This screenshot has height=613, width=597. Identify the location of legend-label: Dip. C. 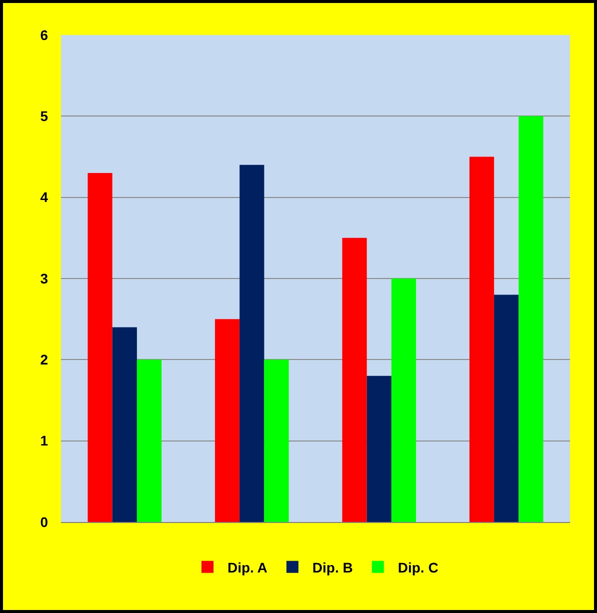
(418, 567).